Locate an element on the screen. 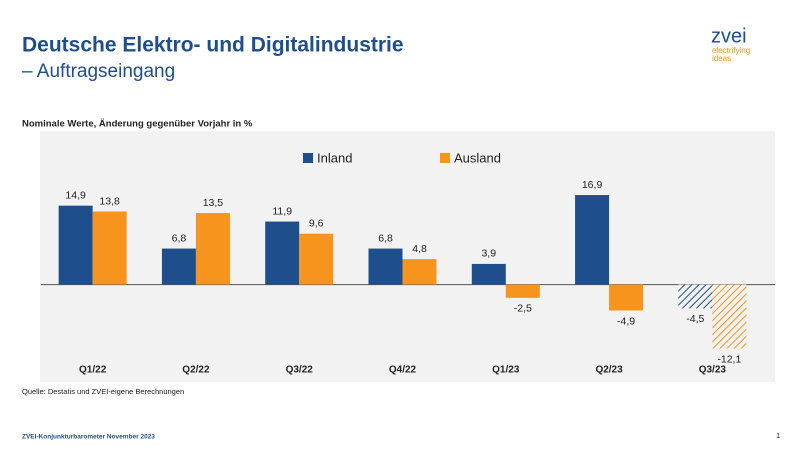 The image size is (799, 450). x-tick-label: Q3/23 is located at coordinates (713, 370).